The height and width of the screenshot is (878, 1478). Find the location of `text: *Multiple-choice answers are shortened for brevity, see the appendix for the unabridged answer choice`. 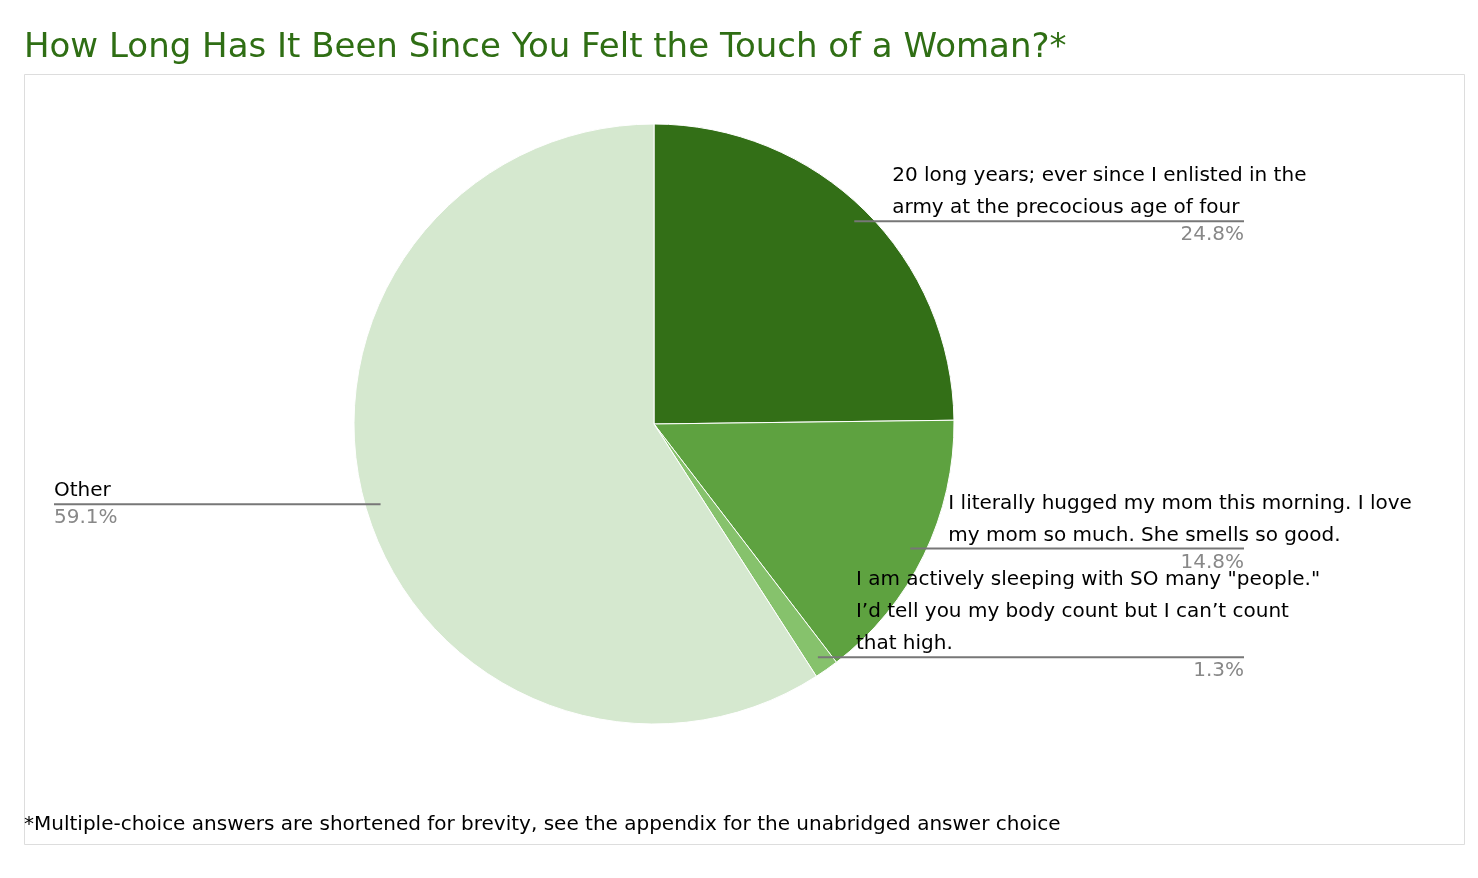

text: *Multiple-choice answers are shortened for brevity, see the appendix for the unabridged answer choice is located at coordinates (542, 823).